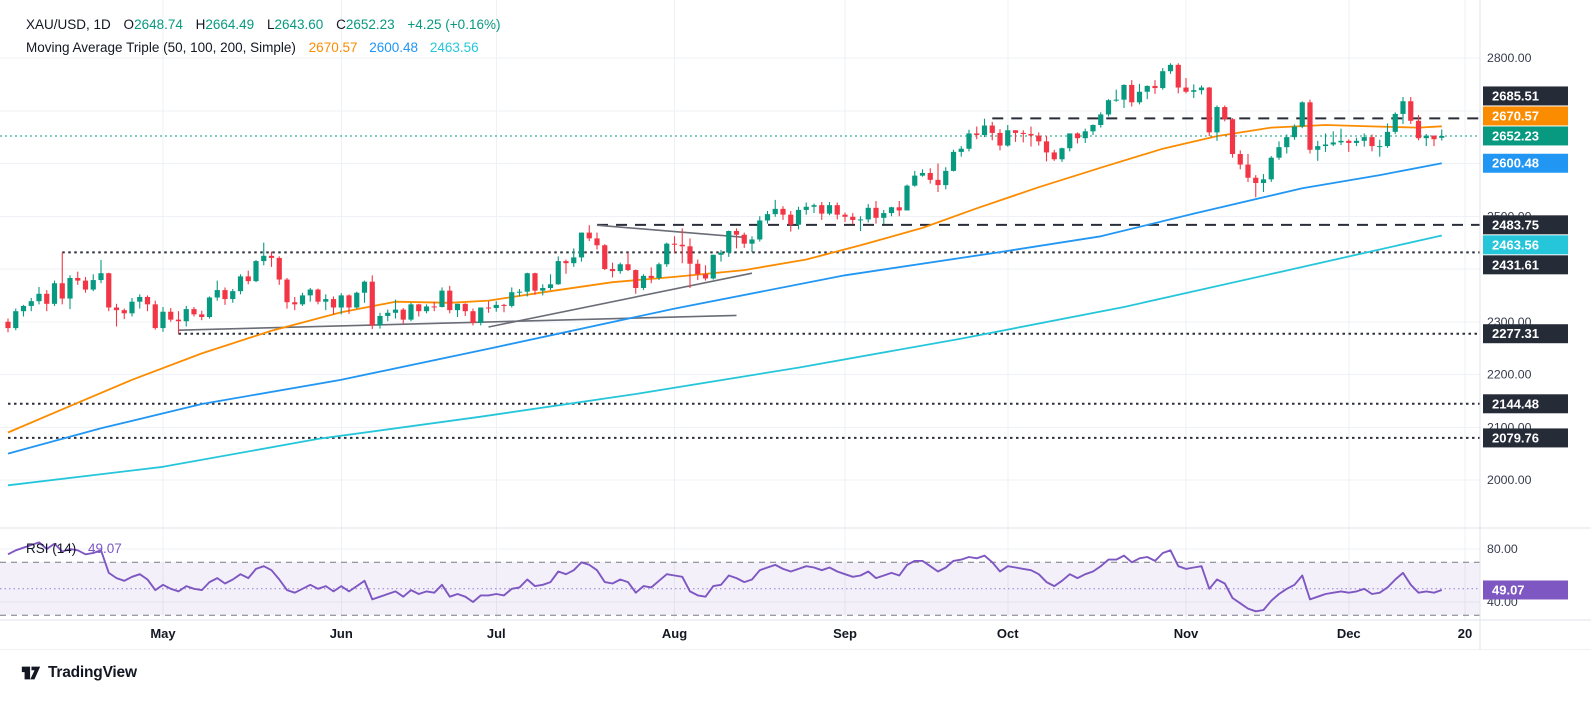 The width and height of the screenshot is (1591, 706). I want to click on trendline-drawing, so click(620, 300).